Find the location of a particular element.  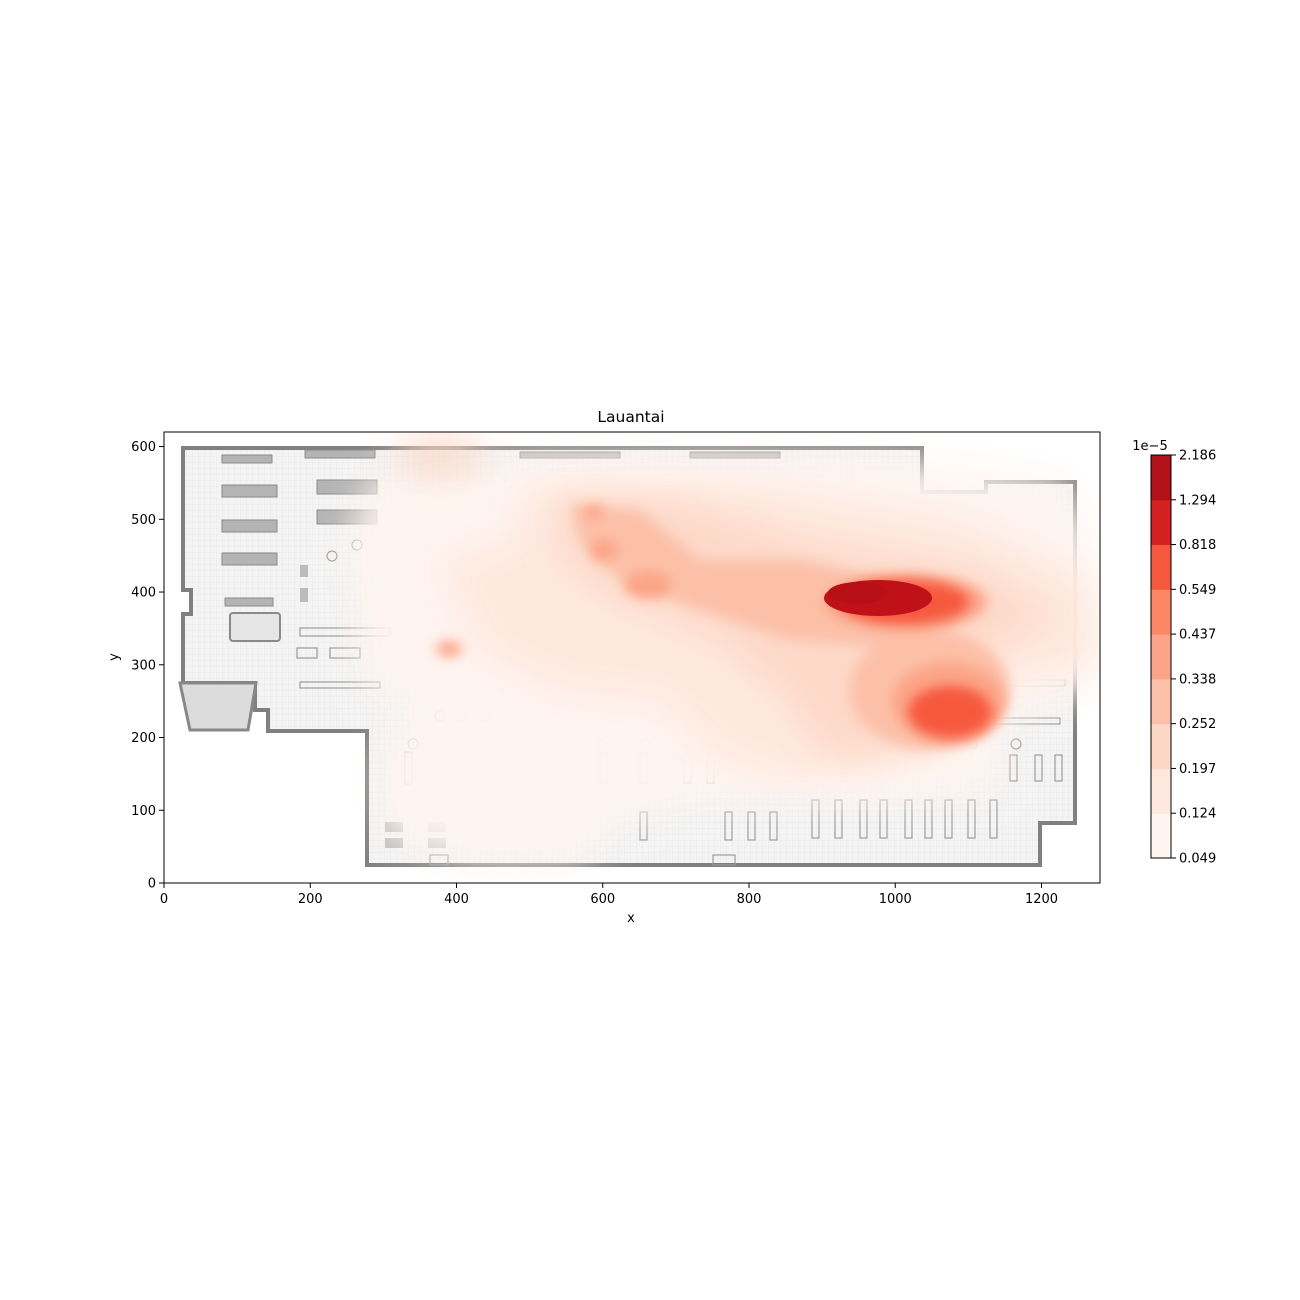

colorbar-frame is located at coordinates (1161, 656).